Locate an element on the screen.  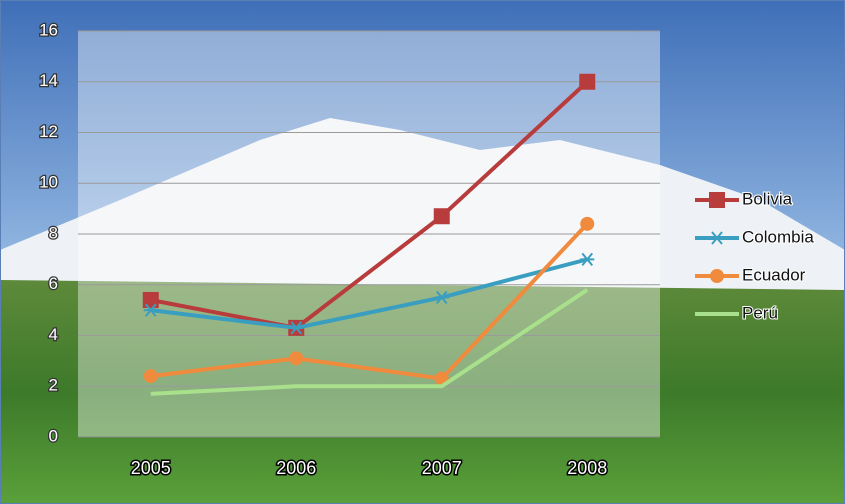
legend-label: Ecuador is located at coordinates (774, 274).